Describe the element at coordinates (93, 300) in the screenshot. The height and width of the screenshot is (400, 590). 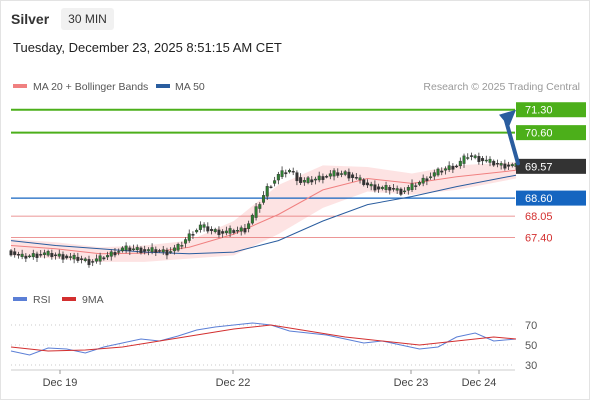
I see `rsi-ma-legend-label: 9MA` at that location.